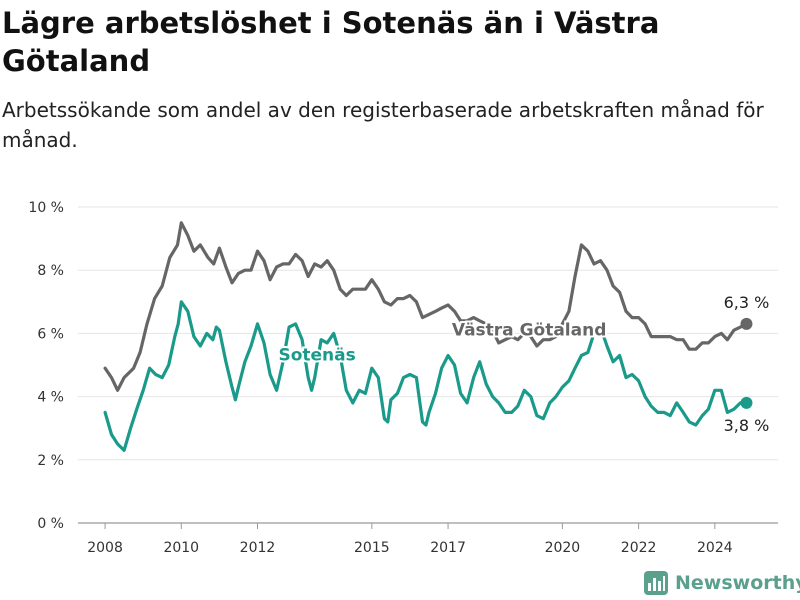 The width and height of the screenshot is (800, 600). What do you see at coordinates (50, 524) in the screenshot?
I see `y-tick-label: 0 %` at bounding box center [50, 524].